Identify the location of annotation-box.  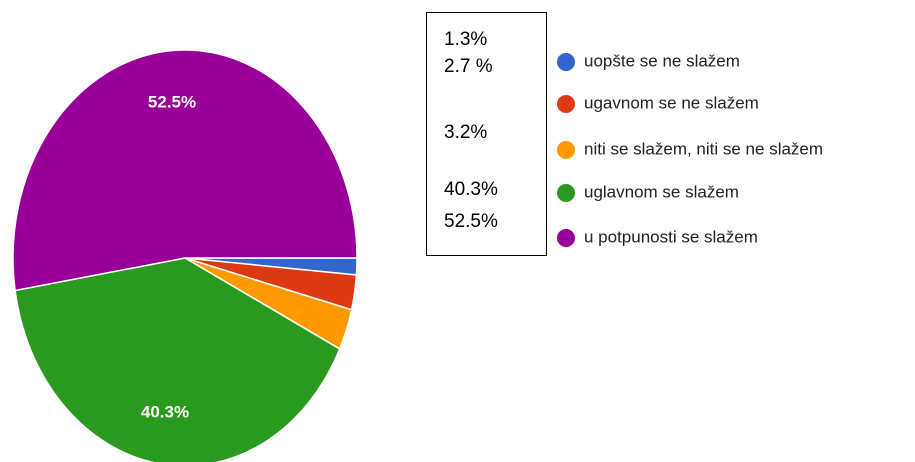
(486, 134).